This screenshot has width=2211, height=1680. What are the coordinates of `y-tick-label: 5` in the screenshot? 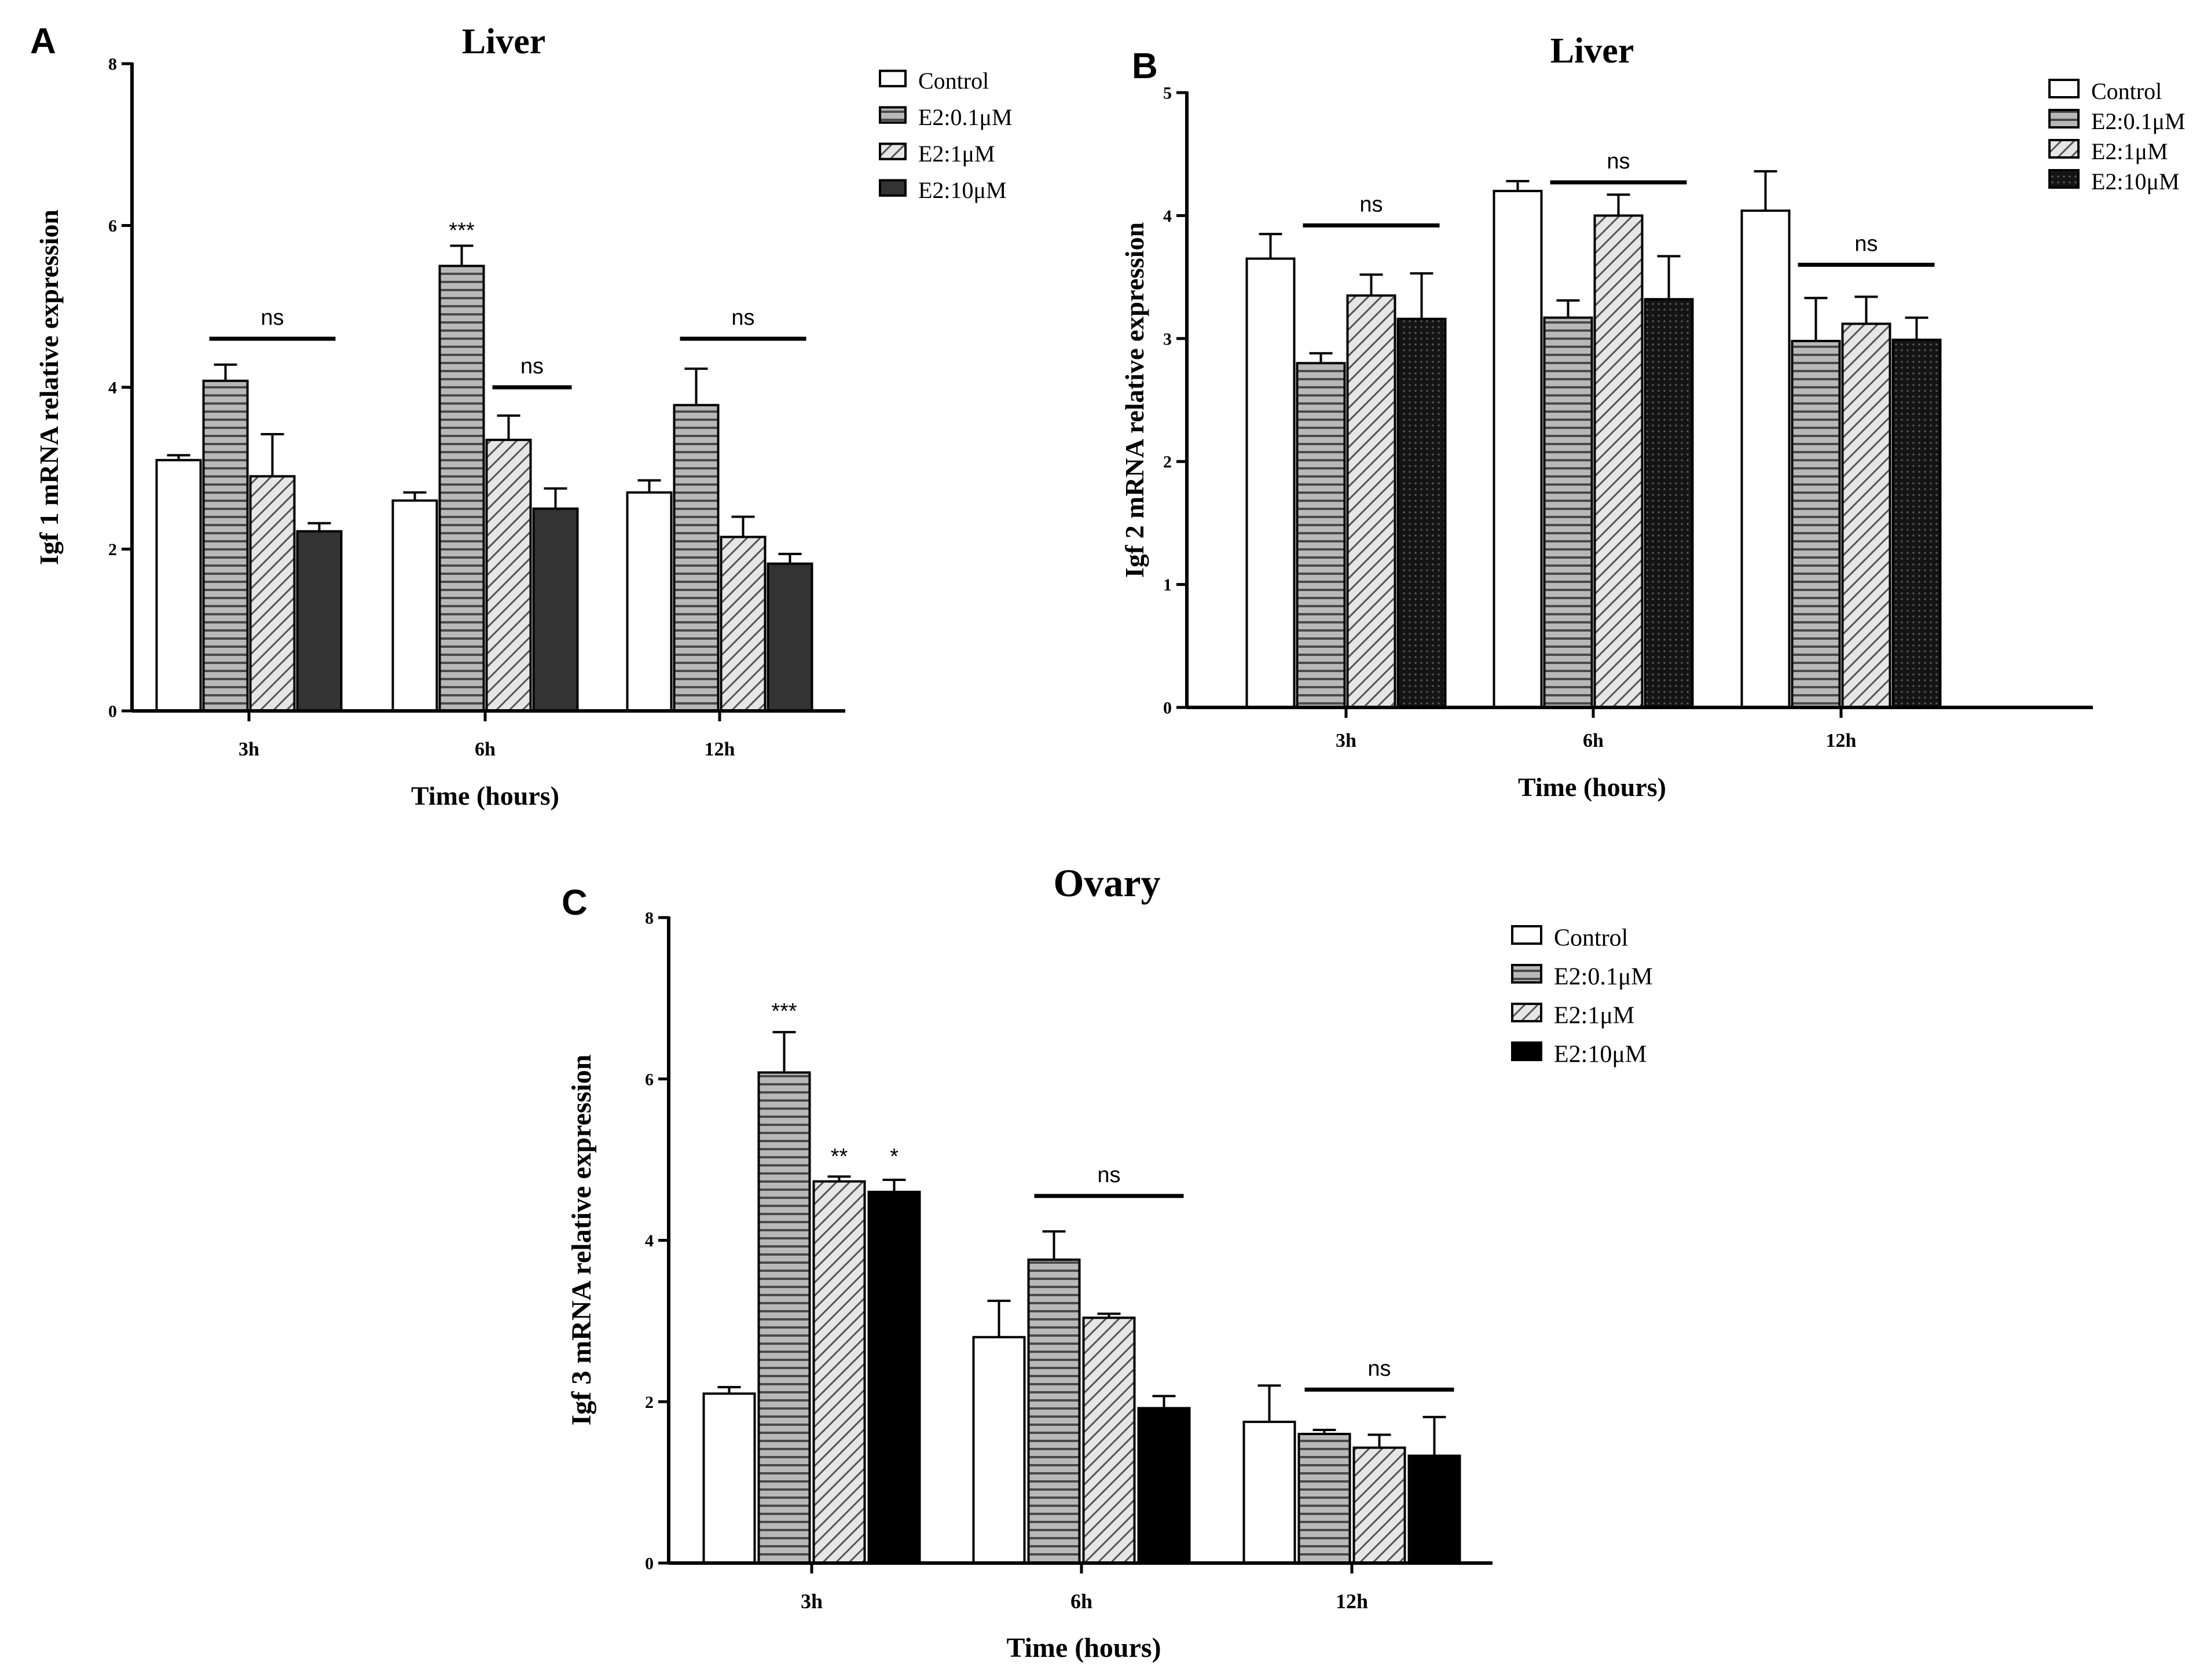 It's located at (1167, 93).